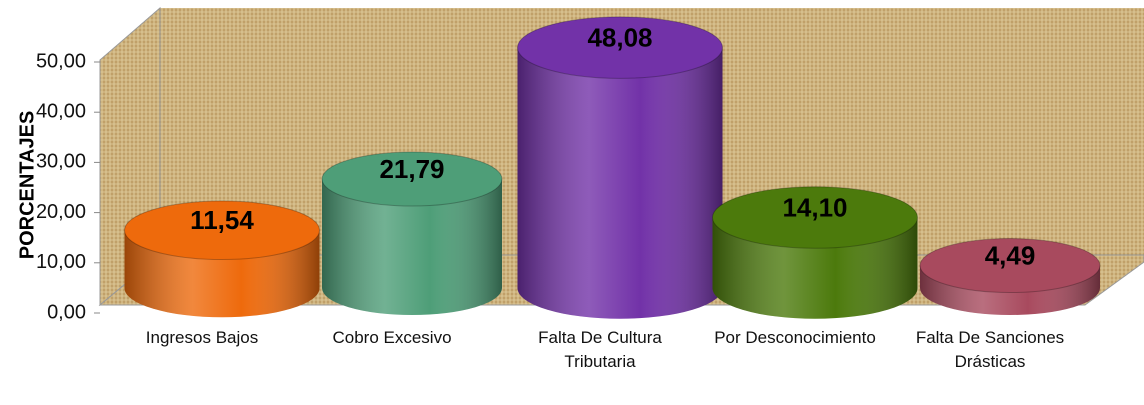 The height and width of the screenshot is (405, 1144). I want to click on y-tick-label: 40,00, so click(61, 111).